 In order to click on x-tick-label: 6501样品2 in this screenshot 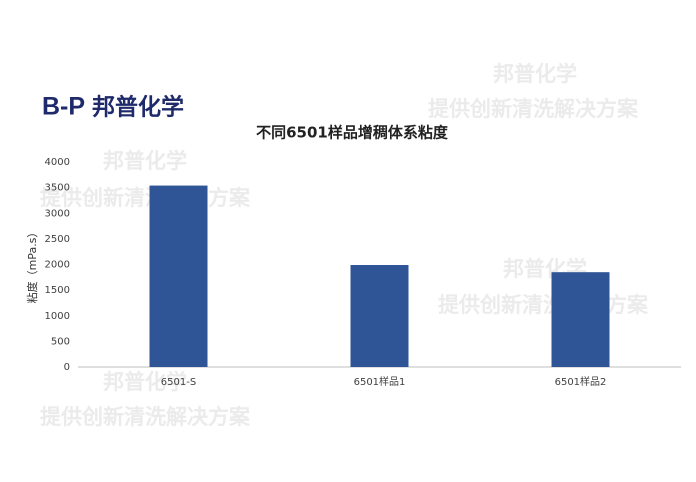, I will do `click(581, 381)`.